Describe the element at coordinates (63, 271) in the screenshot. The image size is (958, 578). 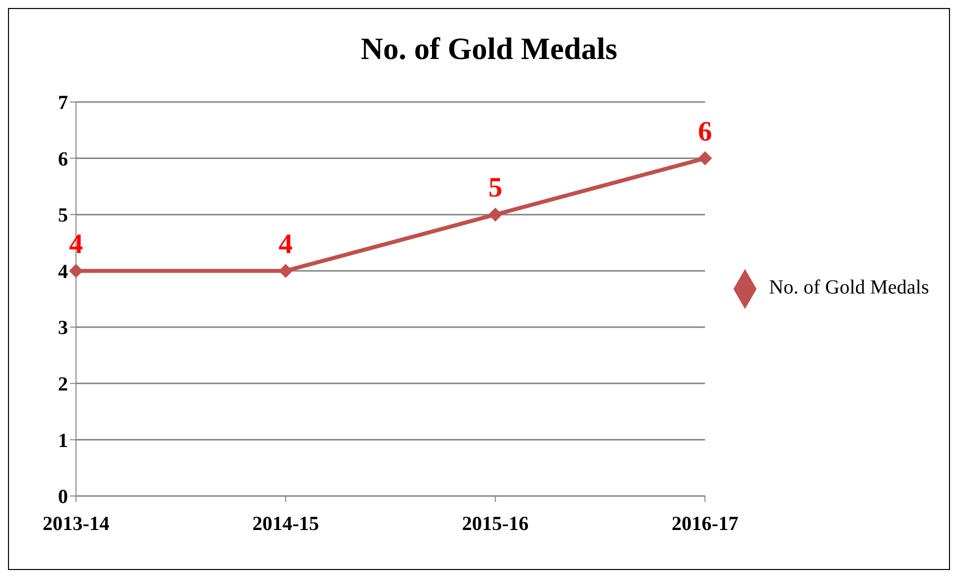
I see `y-tick-label: 4` at that location.